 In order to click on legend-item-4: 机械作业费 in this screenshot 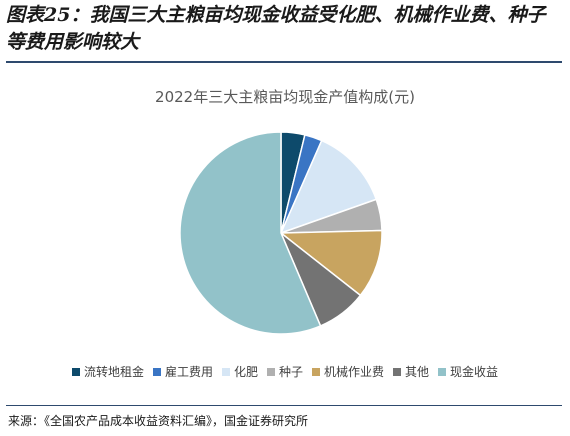, I will do `click(348, 371)`.